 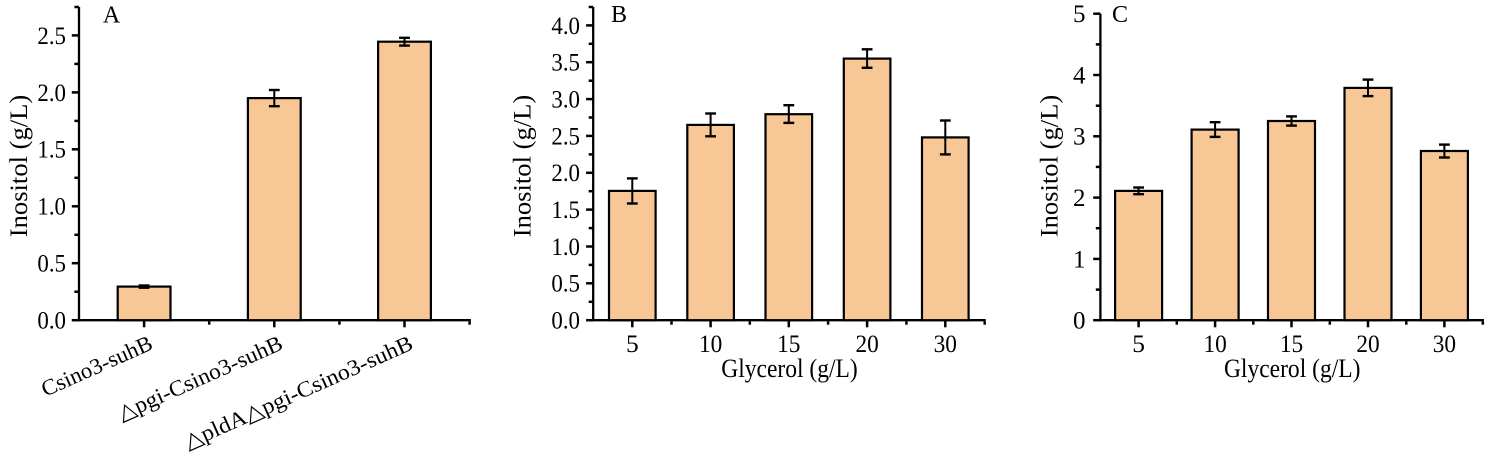 I want to click on svg-text: 4.0, so click(x=565, y=26).